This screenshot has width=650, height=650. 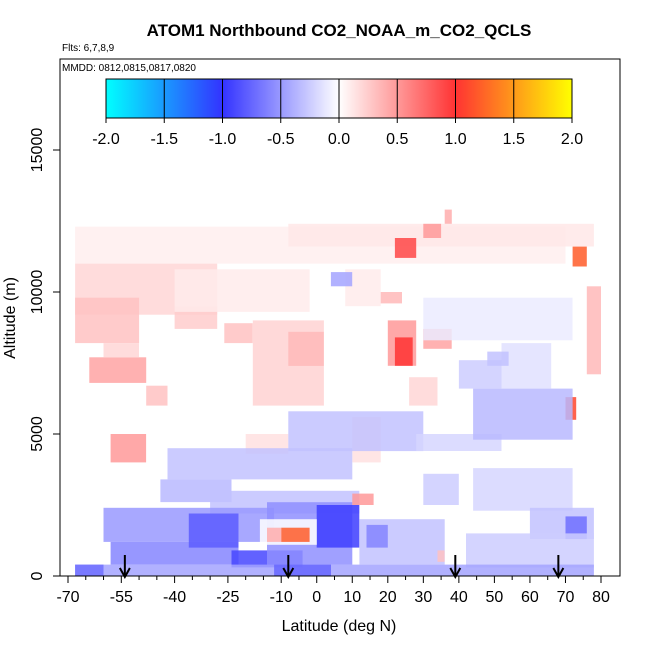 What do you see at coordinates (333, 591) in the screenshot?
I see `x-axis: -70 -55 -40 -25 -10 0 10 20 30 40 50 60 70 80` at bounding box center [333, 591].